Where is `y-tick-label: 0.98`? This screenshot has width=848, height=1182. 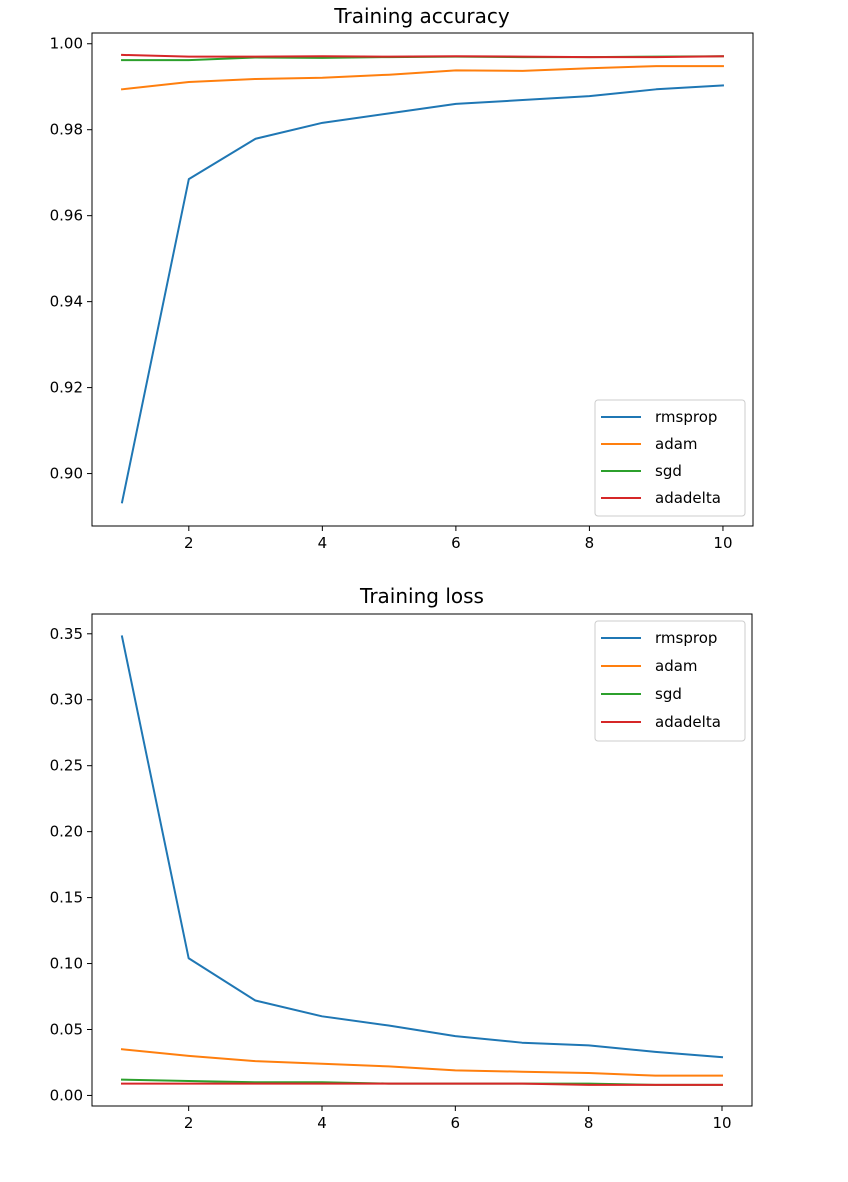
y-tick-label: 0.98 is located at coordinates (66, 130).